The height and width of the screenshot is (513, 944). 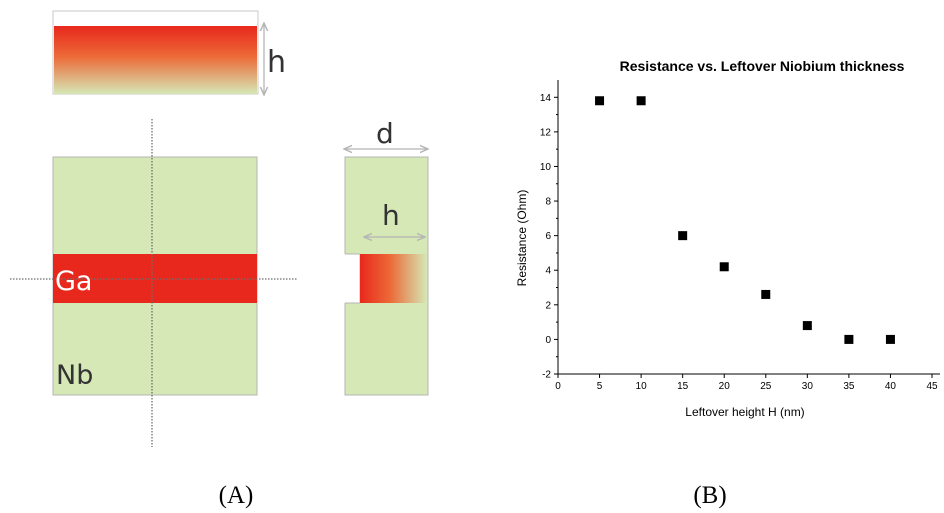 What do you see at coordinates (155, 60) in the screenshot?
I see `top-strip-gradient` at bounding box center [155, 60].